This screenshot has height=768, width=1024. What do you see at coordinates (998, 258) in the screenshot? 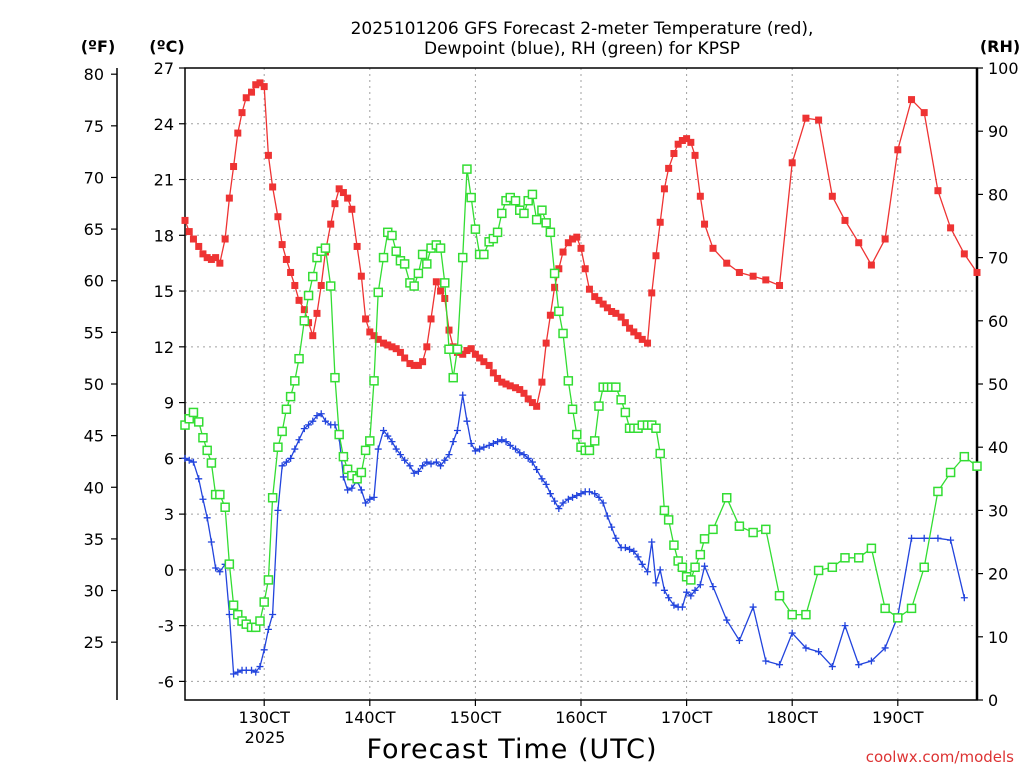
I see `rh-tick-label: 70` at bounding box center [998, 258].